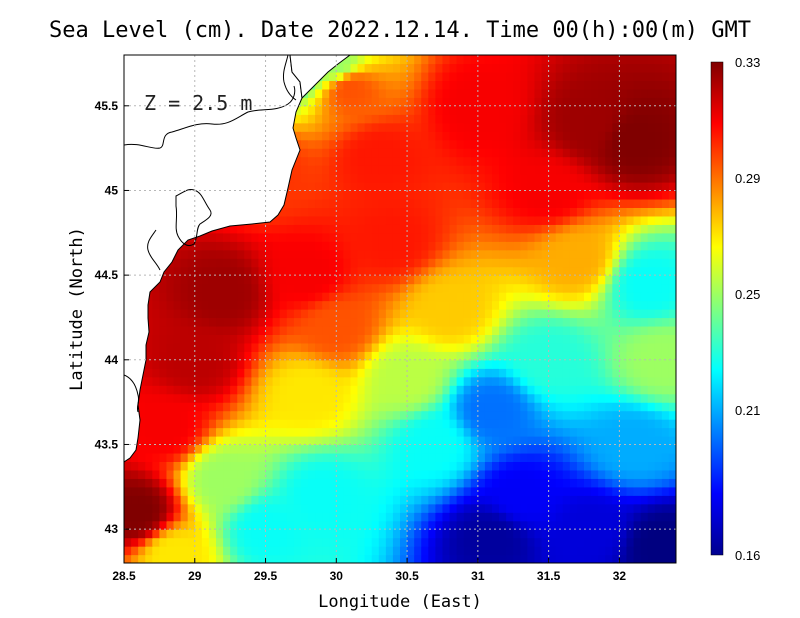 Image resolution: width=800 pixels, height=618 pixels. I want to click on x-tick-label: 29, so click(195, 576).